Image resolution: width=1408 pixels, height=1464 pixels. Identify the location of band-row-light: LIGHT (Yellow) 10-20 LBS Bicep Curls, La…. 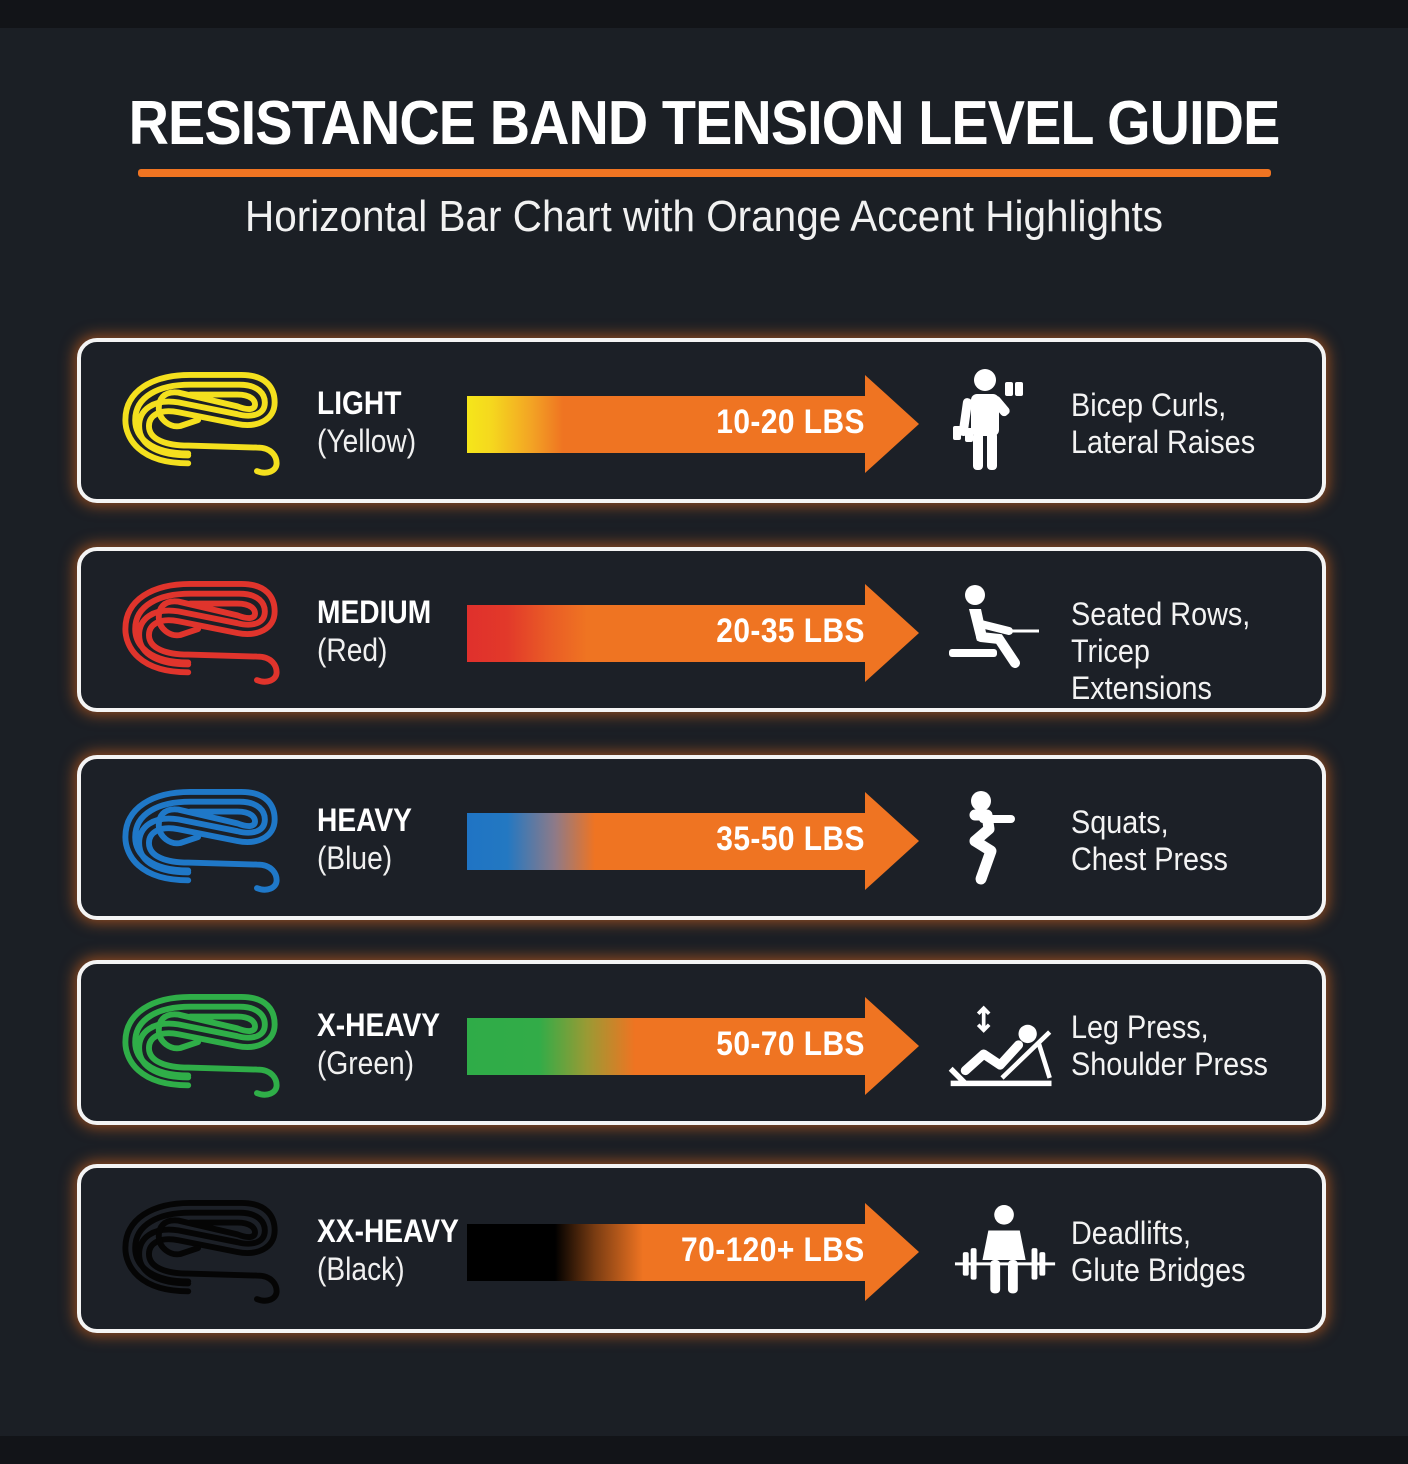
(701, 420).